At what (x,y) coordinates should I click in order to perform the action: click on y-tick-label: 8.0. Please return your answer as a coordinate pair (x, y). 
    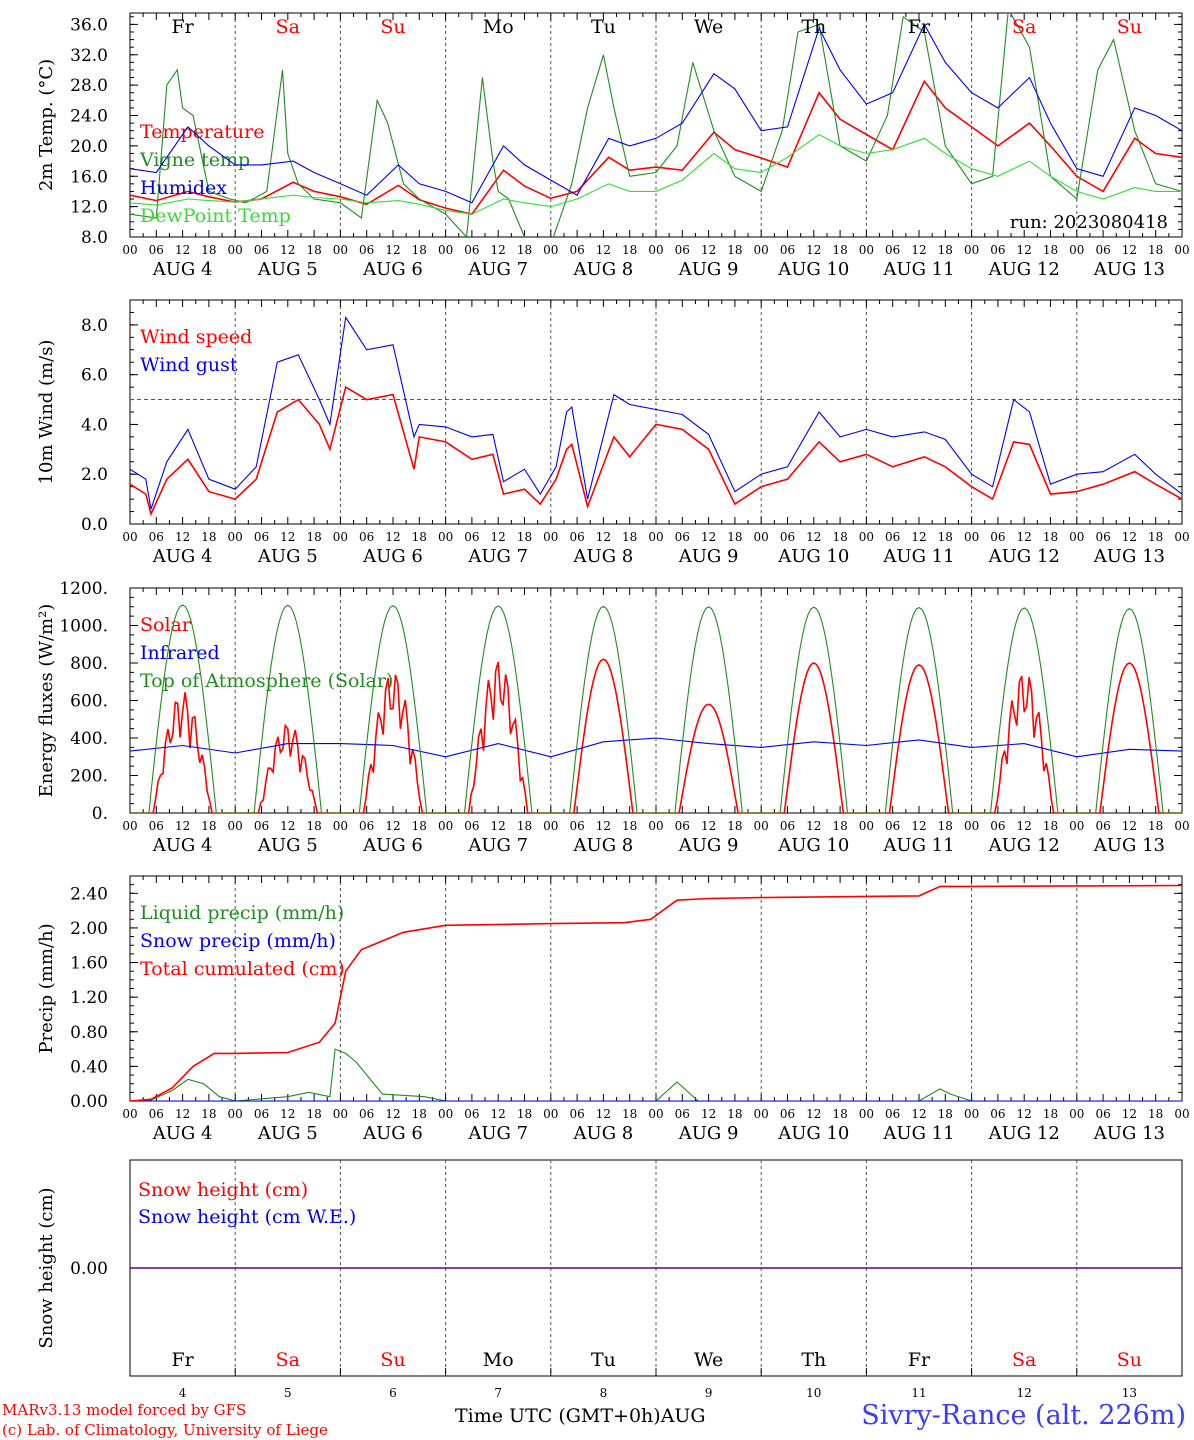
    Looking at the image, I should click on (94, 238).